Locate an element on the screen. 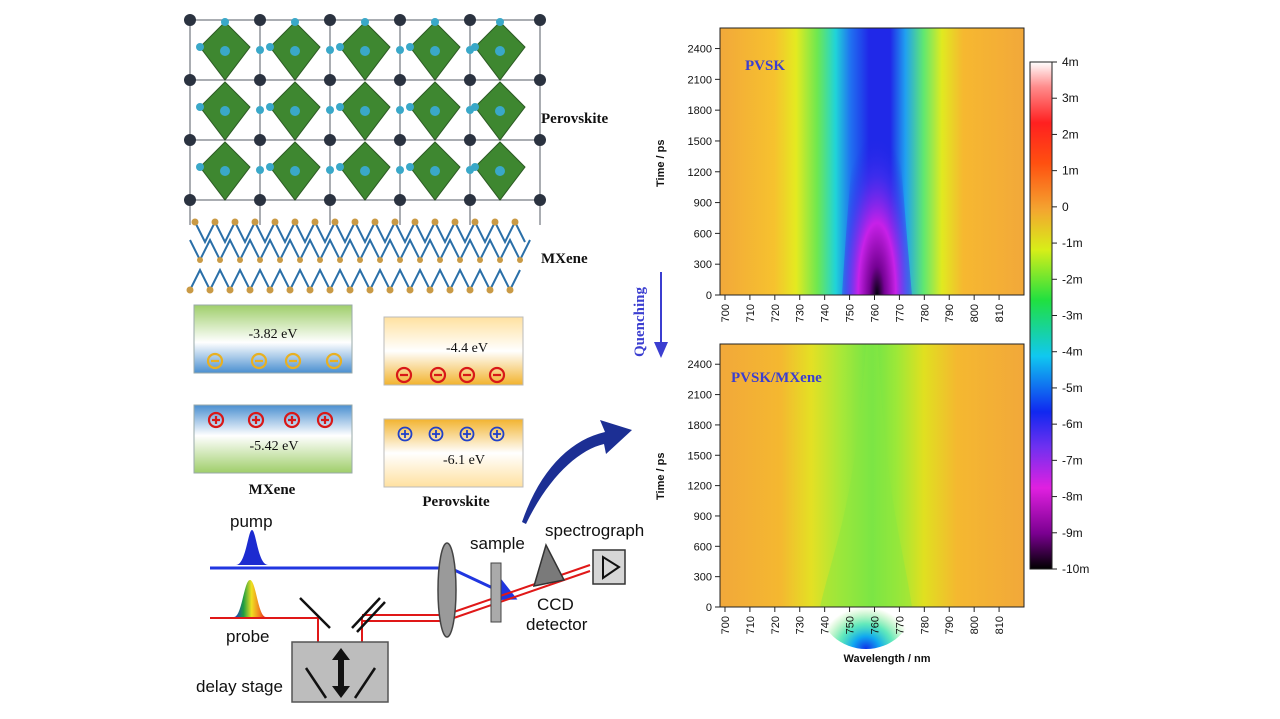 The image size is (1280, 719). crystal-structure-illustration is located at coordinates (365, 152).